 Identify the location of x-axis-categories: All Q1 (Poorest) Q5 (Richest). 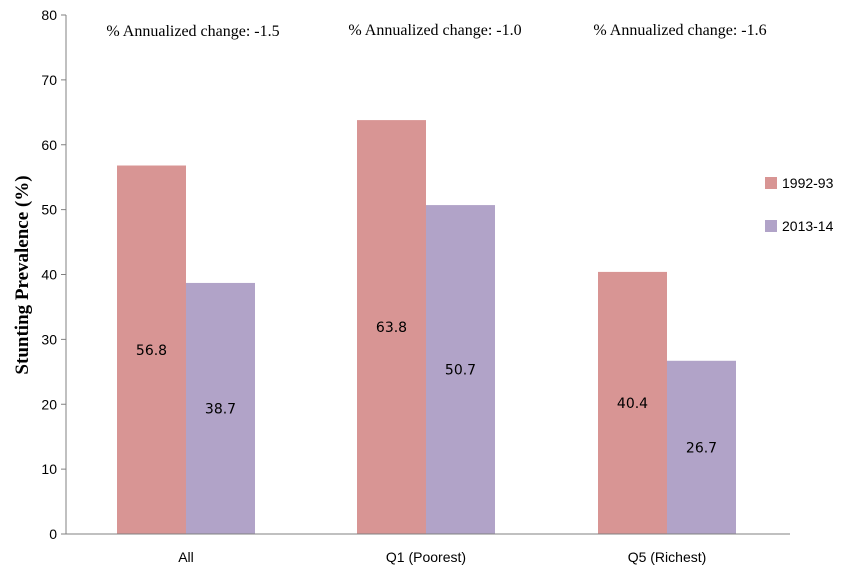
(442, 557).